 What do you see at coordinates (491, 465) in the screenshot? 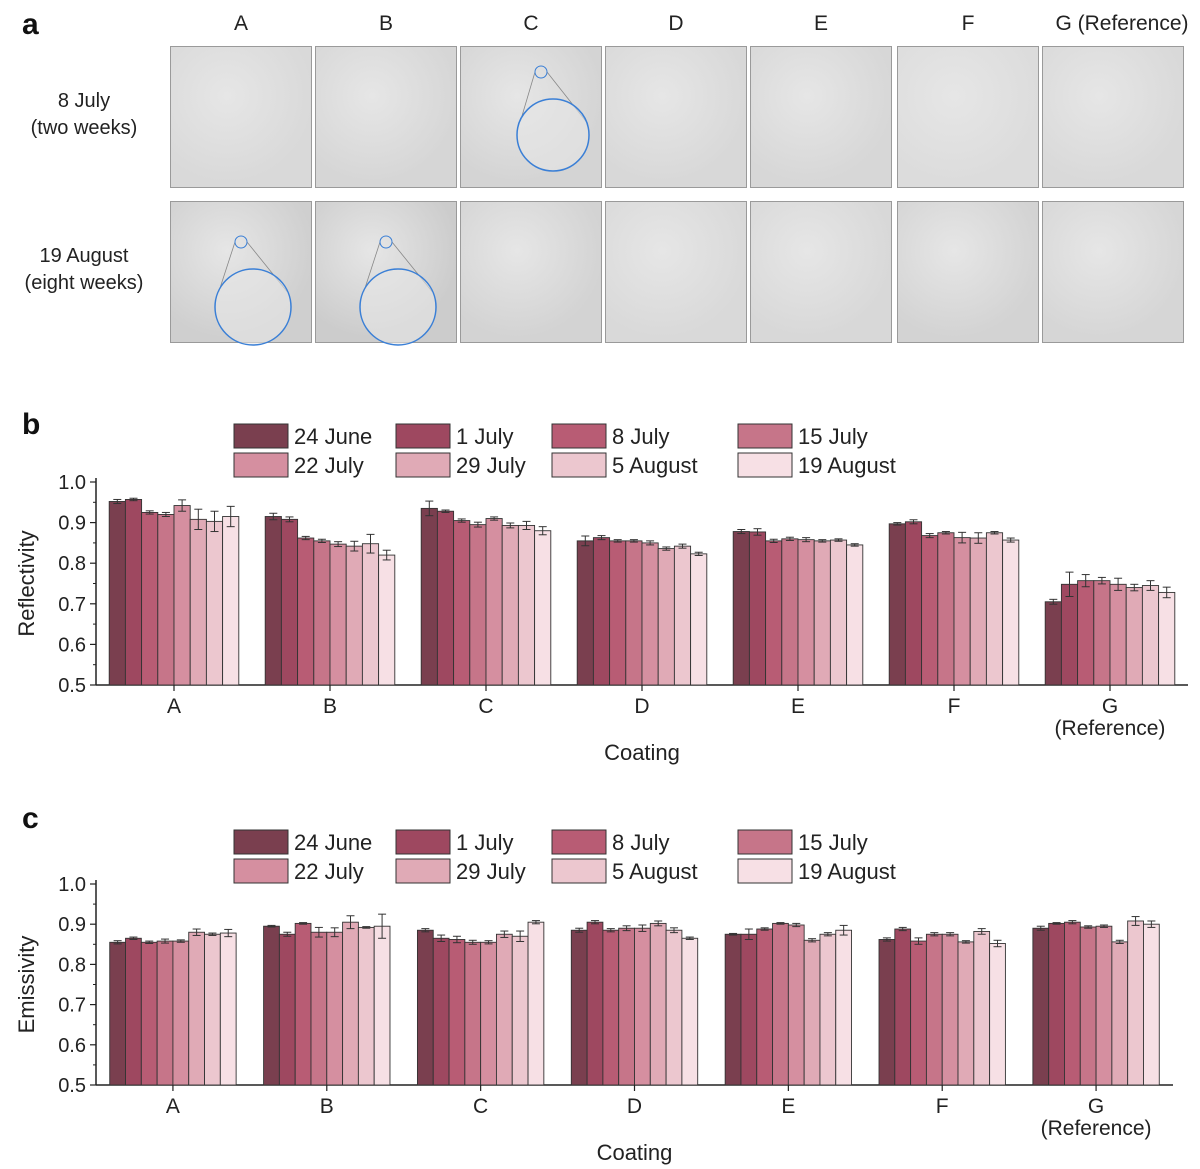
I see `legend-label: 29 July` at bounding box center [491, 465].